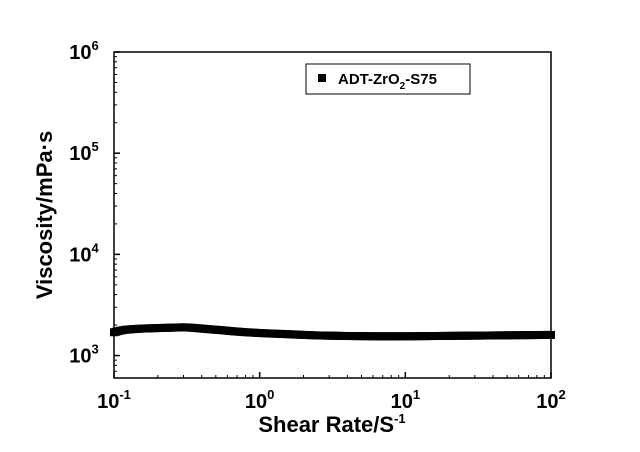  What do you see at coordinates (83, 355) in the screenshot?
I see `y-tick-label: 10³` at bounding box center [83, 355].